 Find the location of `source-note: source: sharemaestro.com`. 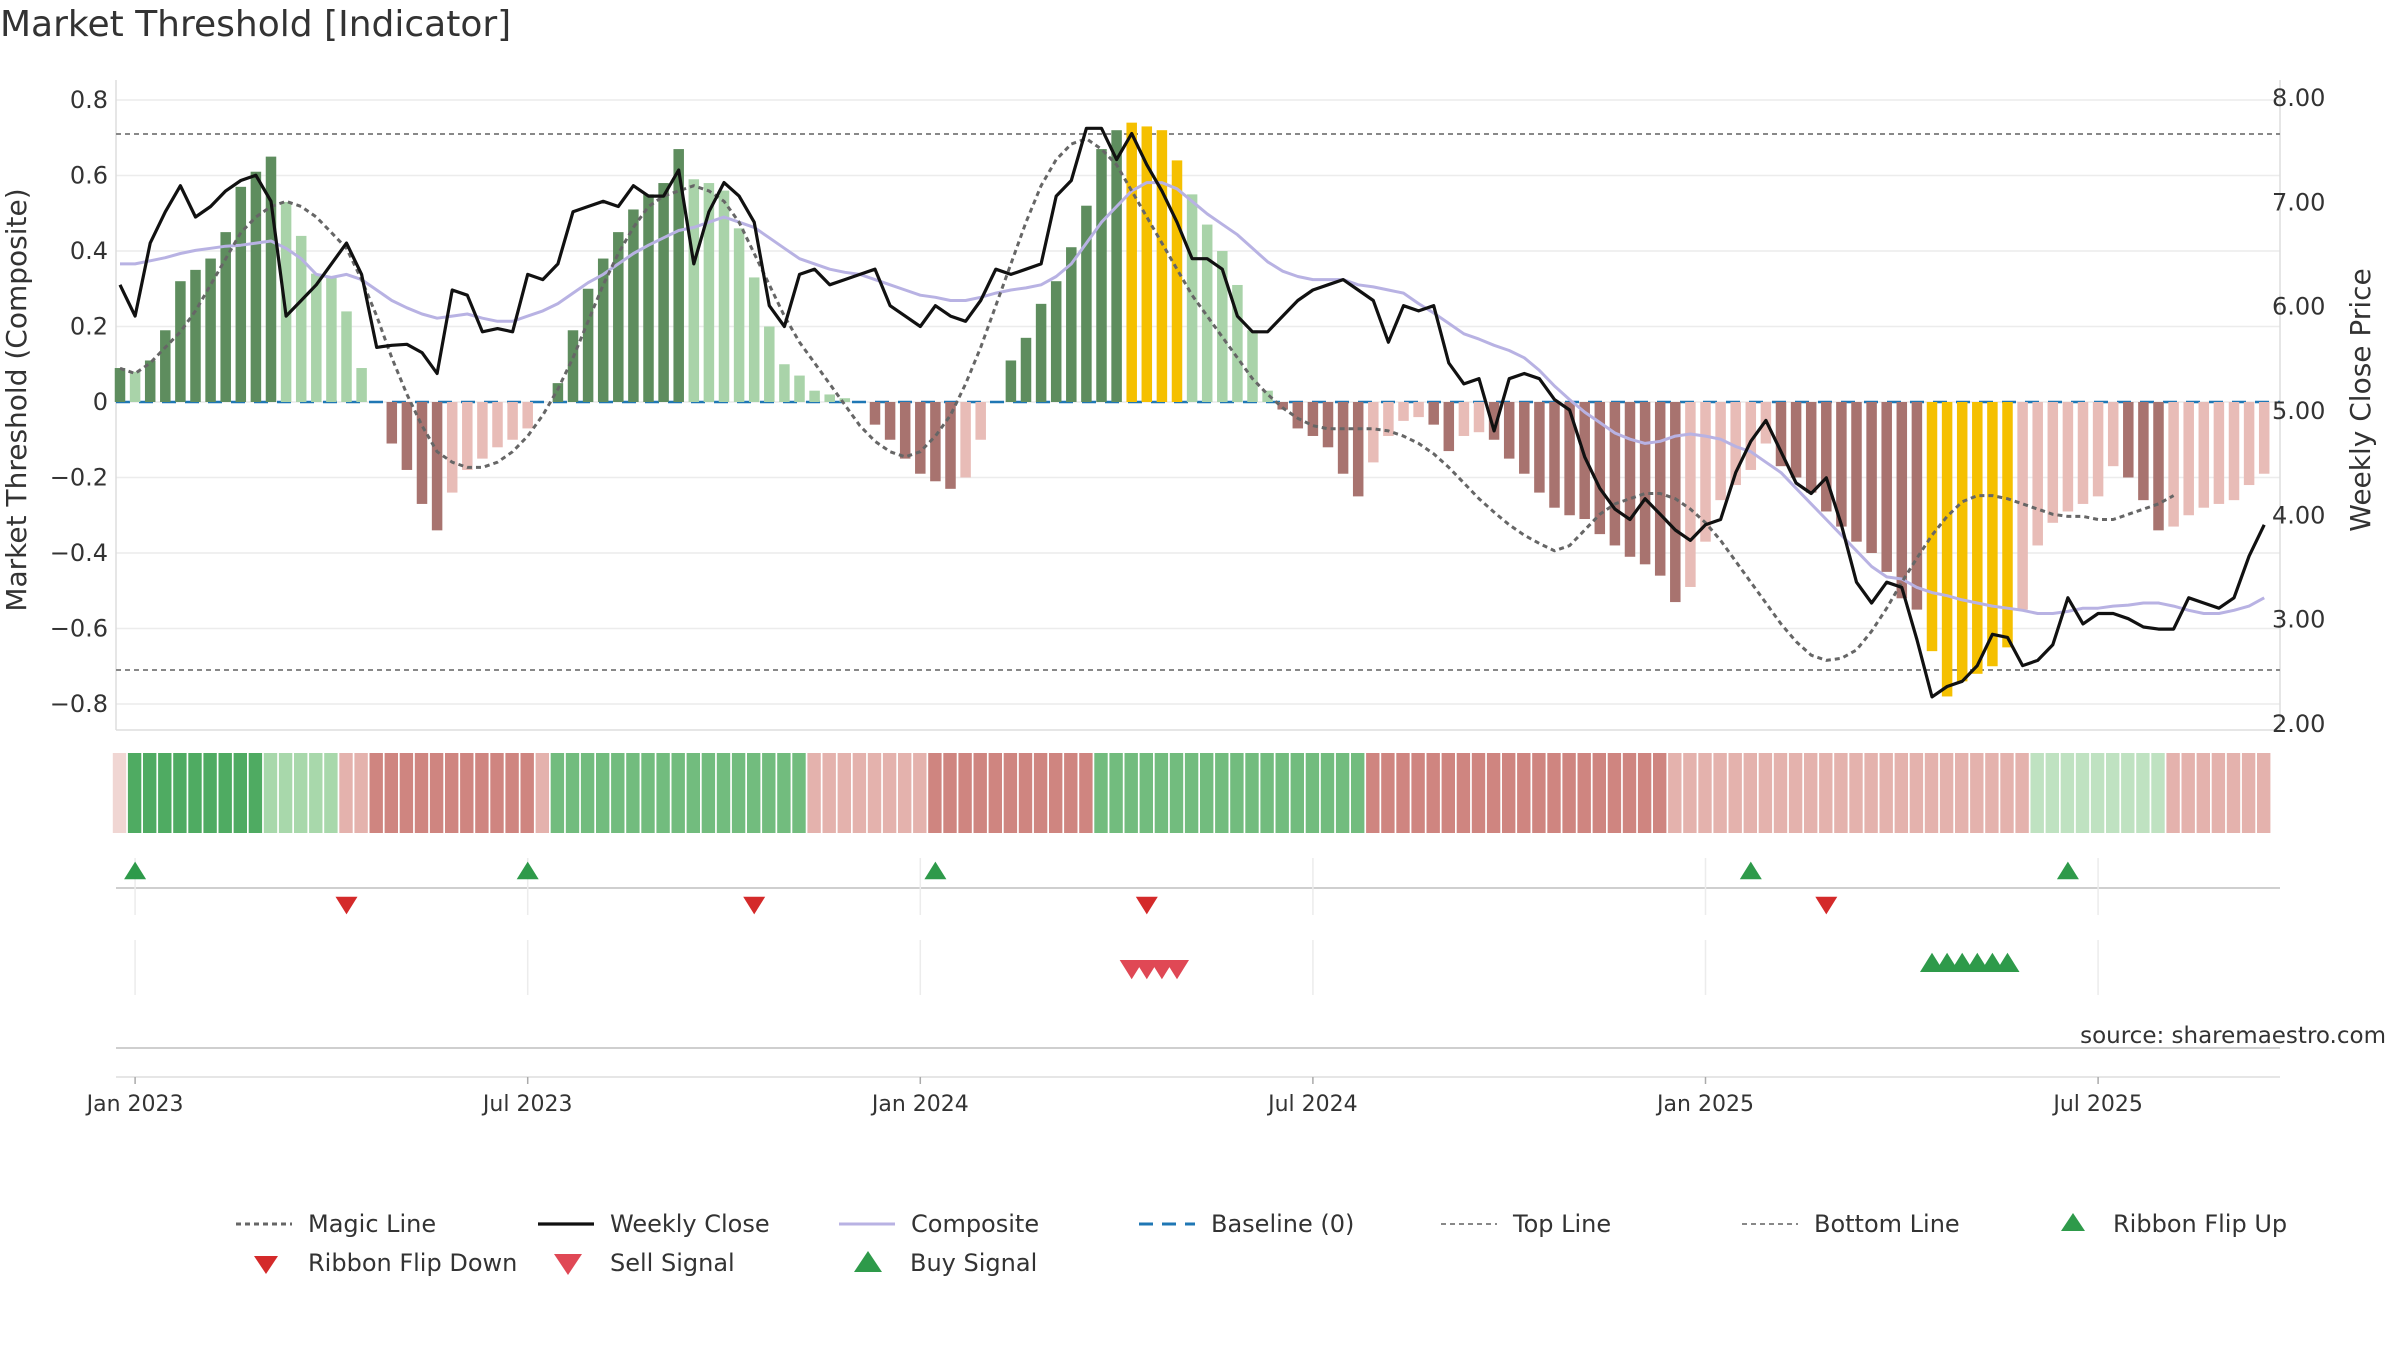

source-note: source: sharemaestro.com is located at coordinates (2233, 1036).